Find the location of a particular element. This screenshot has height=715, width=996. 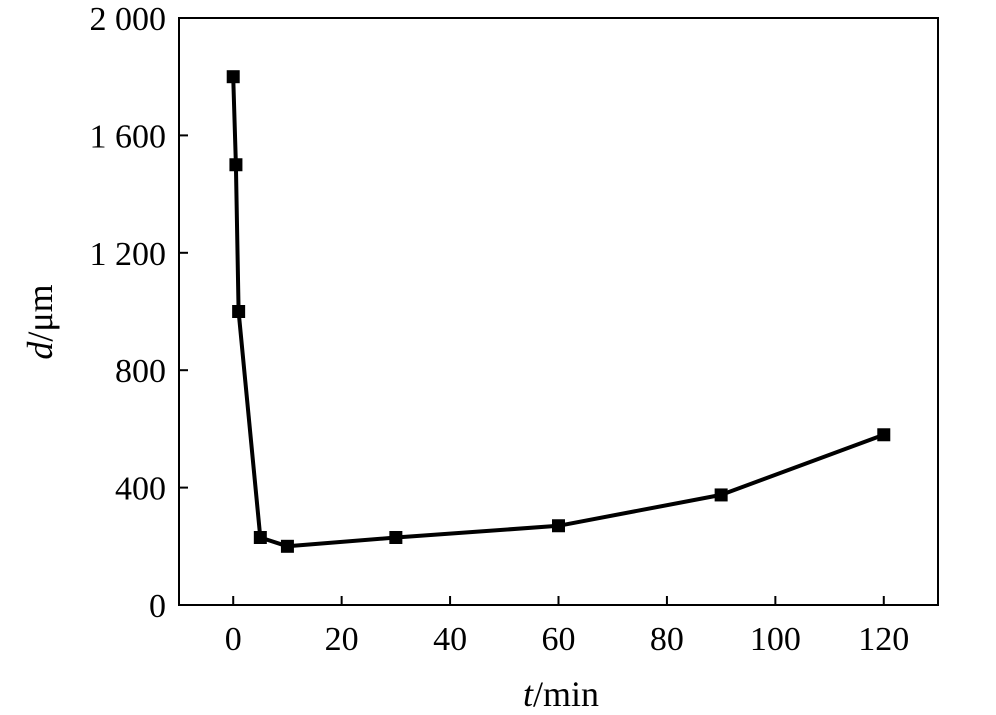

y-tick-label: 0 is located at coordinates (157, 606).